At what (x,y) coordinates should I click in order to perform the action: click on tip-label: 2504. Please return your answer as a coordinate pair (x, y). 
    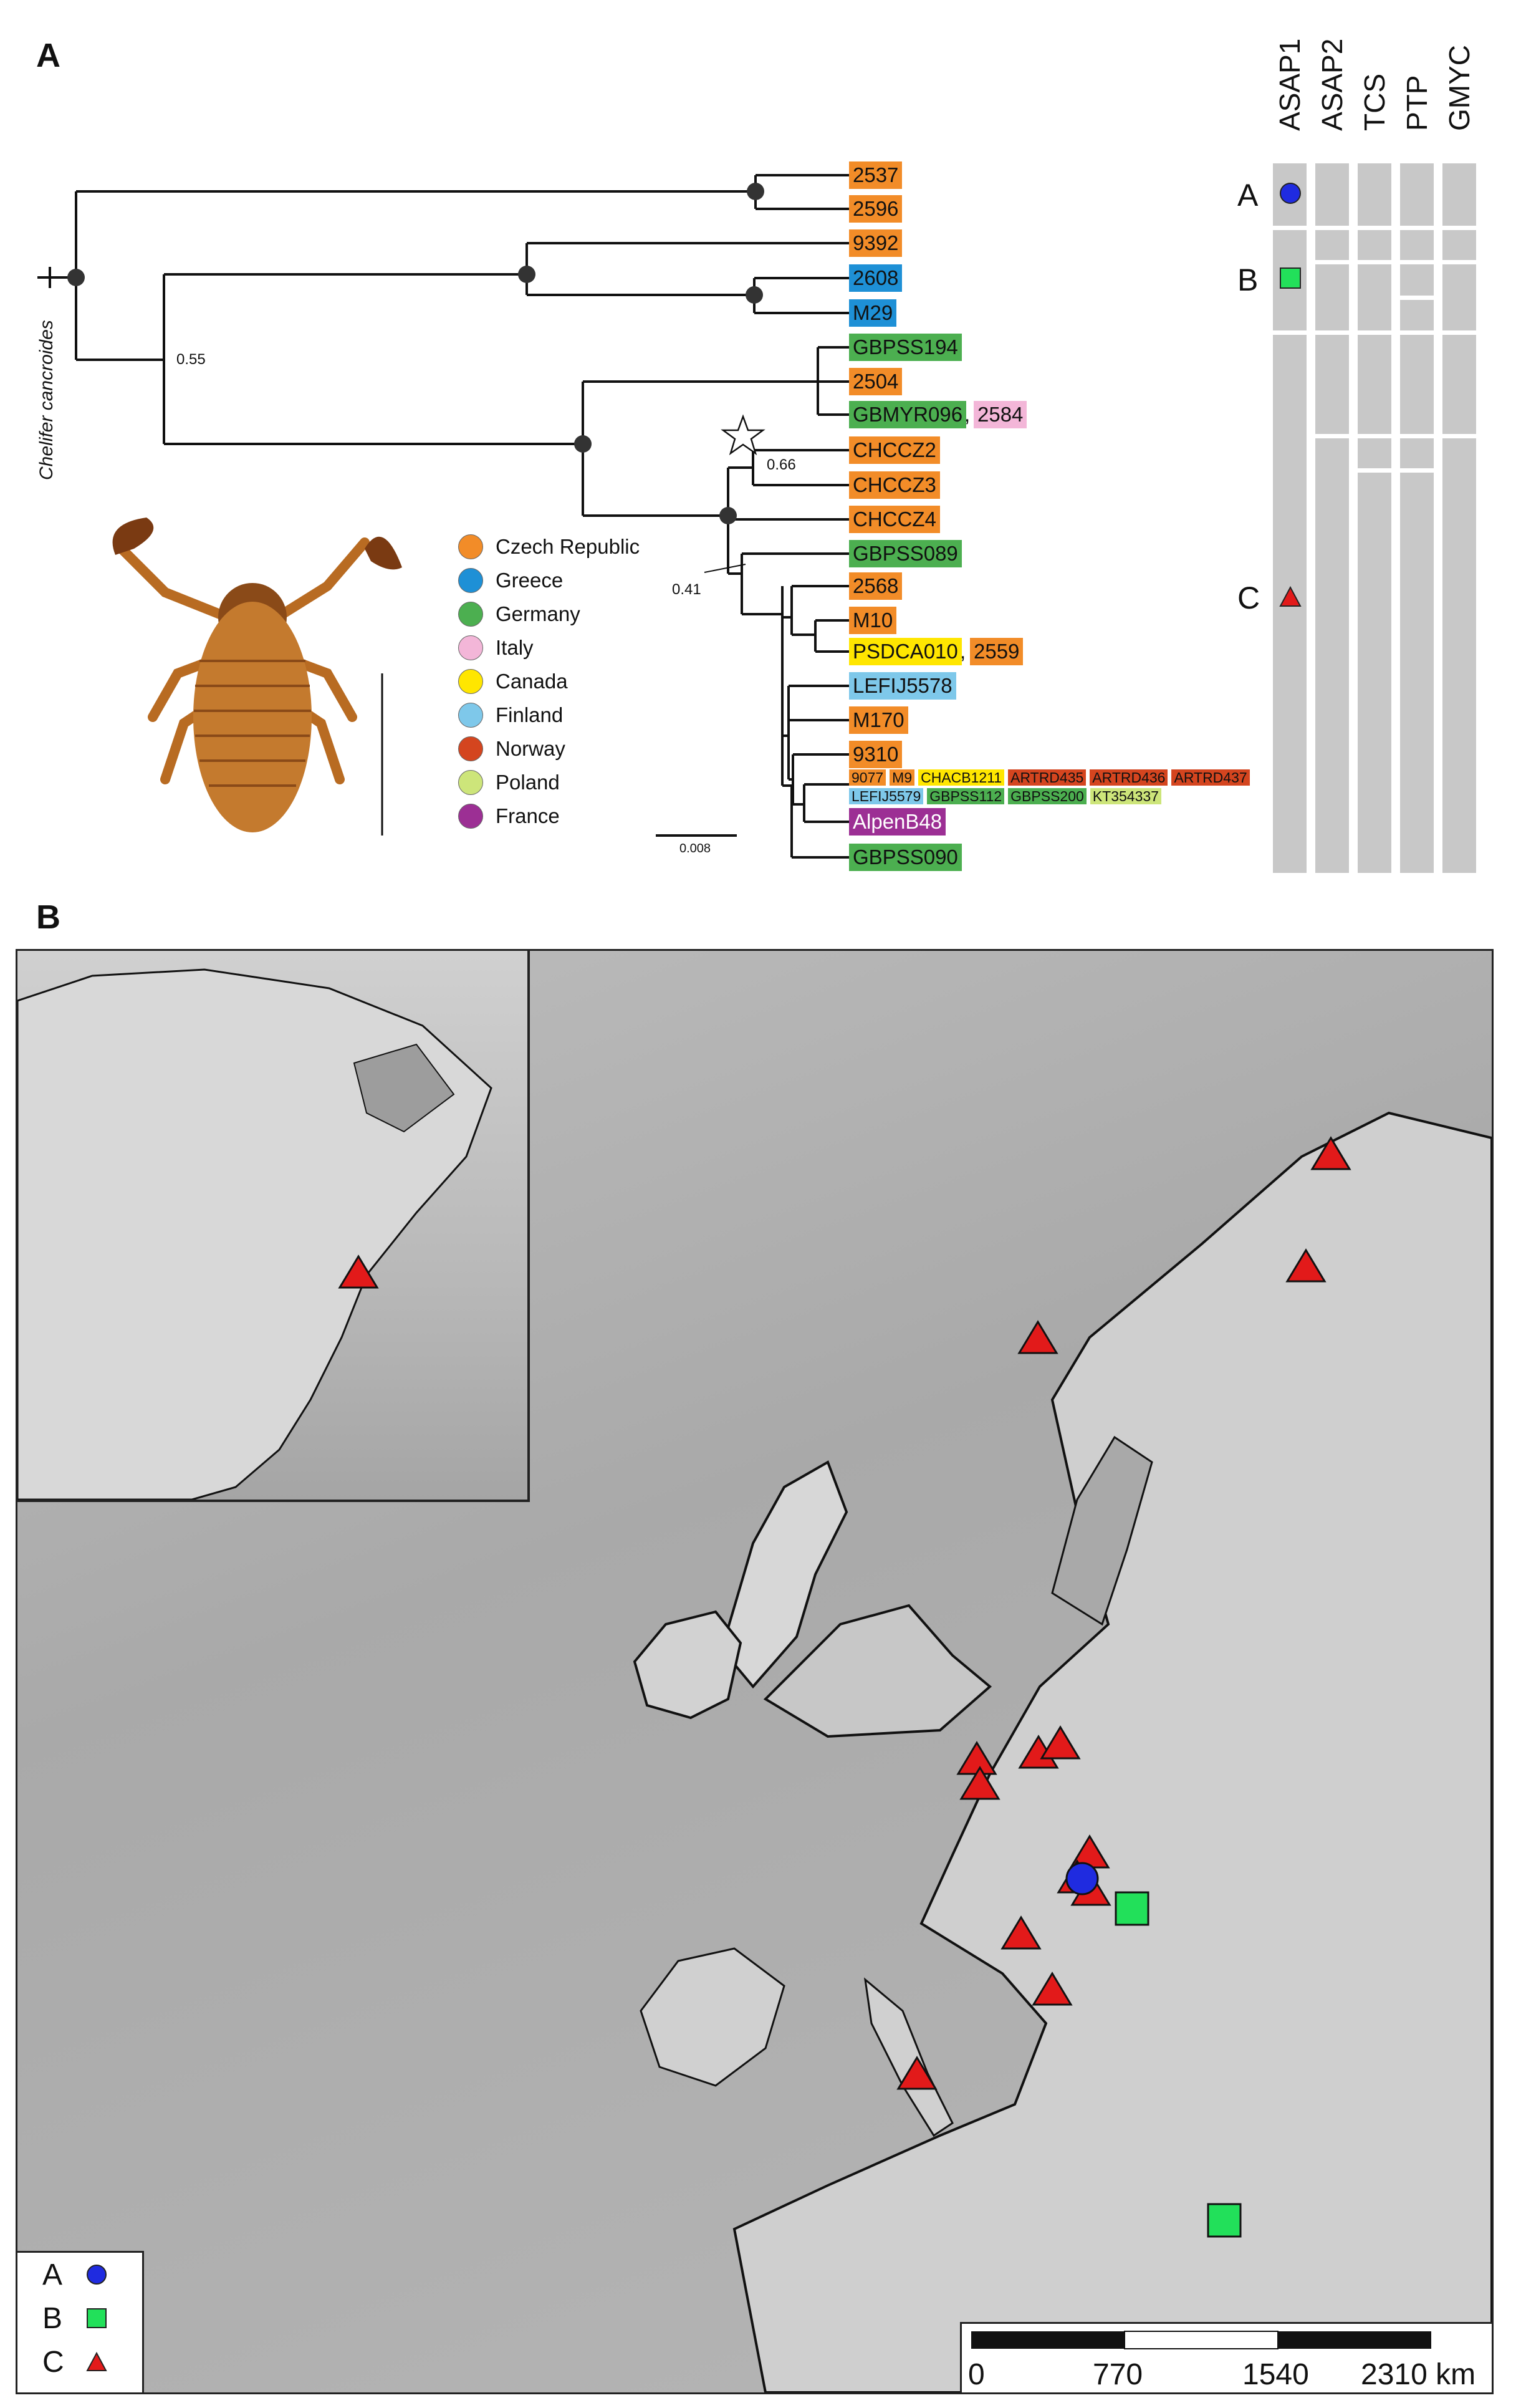
    Looking at the image, I should click on (876, 381).